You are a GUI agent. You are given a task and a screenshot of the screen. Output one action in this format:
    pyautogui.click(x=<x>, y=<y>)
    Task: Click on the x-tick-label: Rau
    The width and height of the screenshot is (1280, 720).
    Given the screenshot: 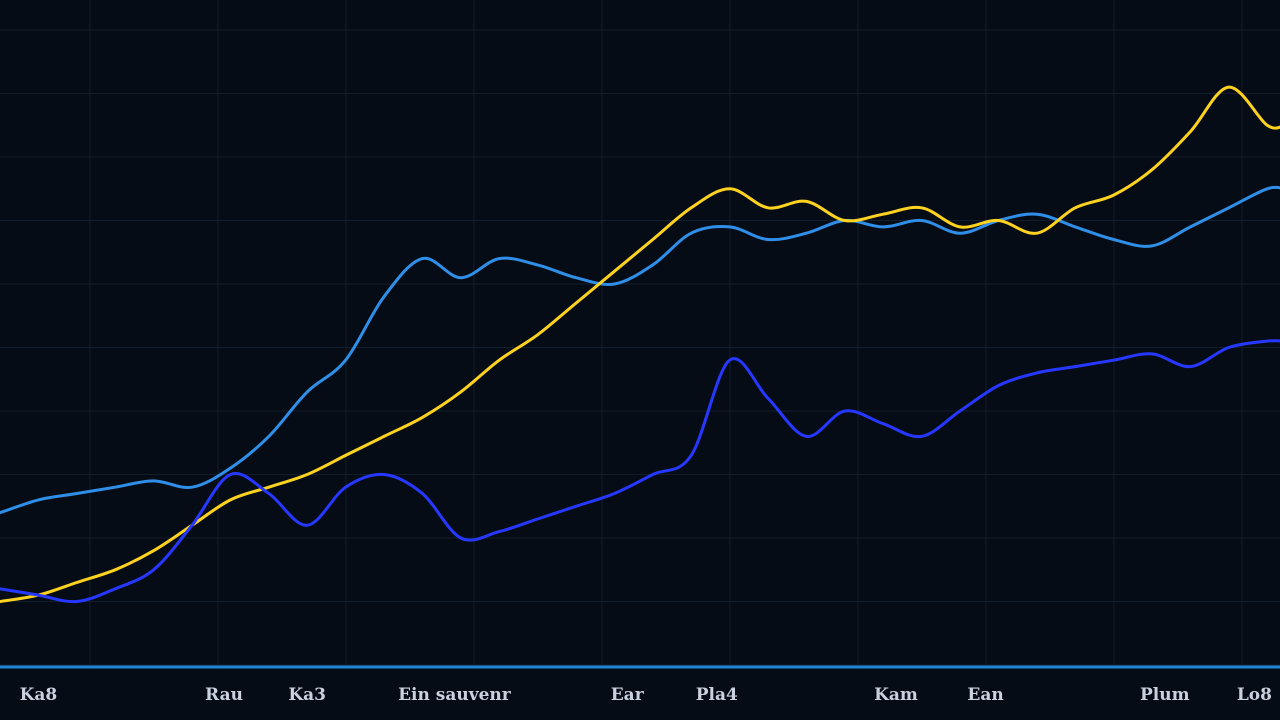 What is the action you would take?
    pyautogui.click(x=224, y=695)
    